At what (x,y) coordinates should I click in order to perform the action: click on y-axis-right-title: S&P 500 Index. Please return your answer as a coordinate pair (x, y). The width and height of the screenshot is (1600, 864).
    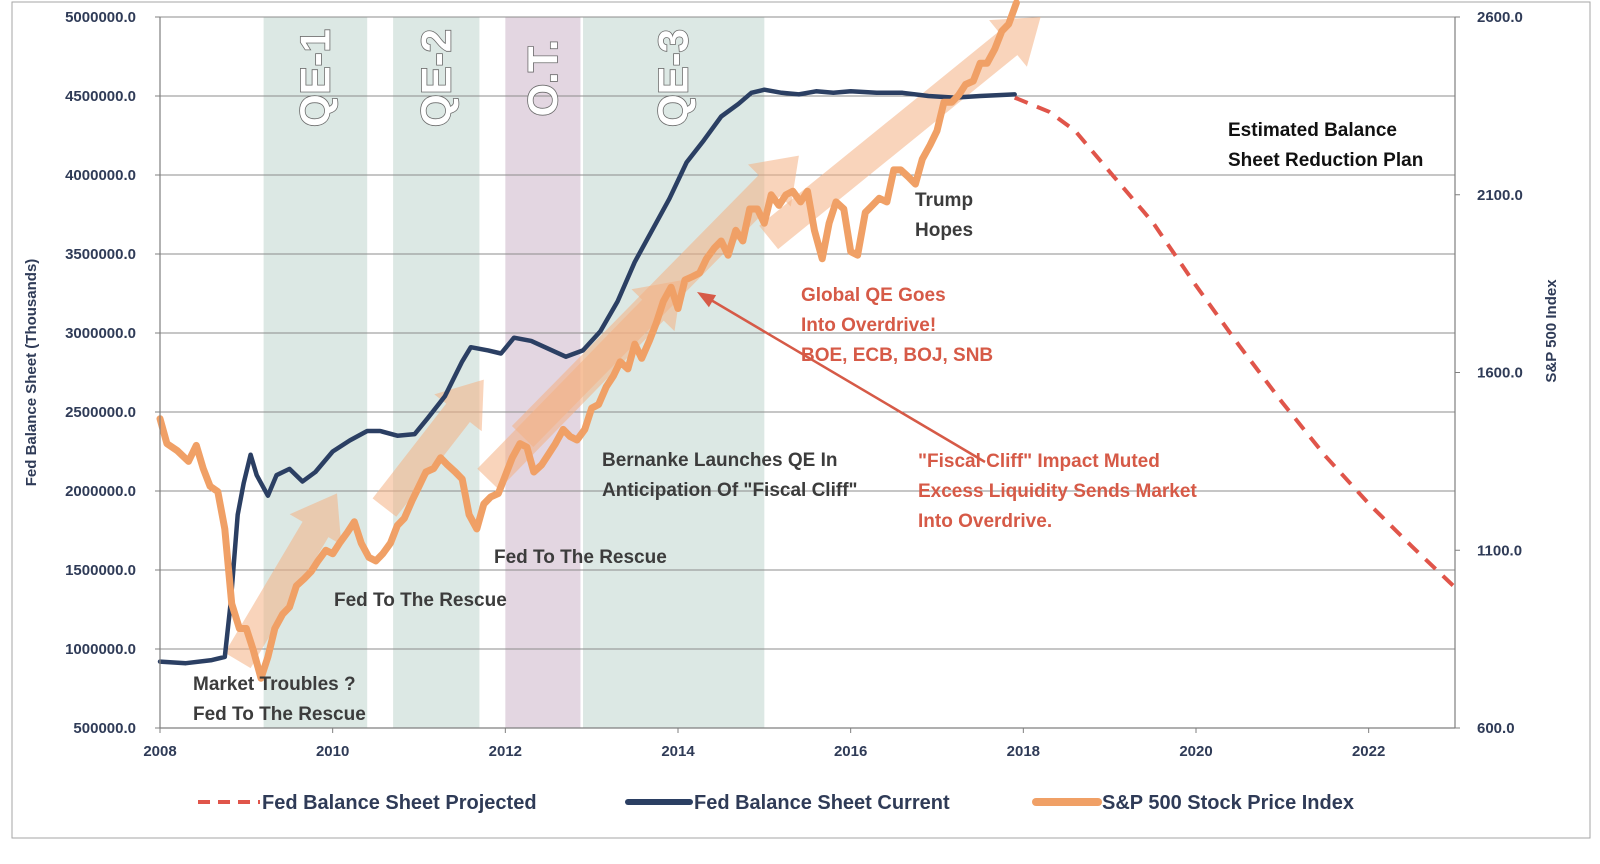
    Looking at the image, I should click on (1551, 331).